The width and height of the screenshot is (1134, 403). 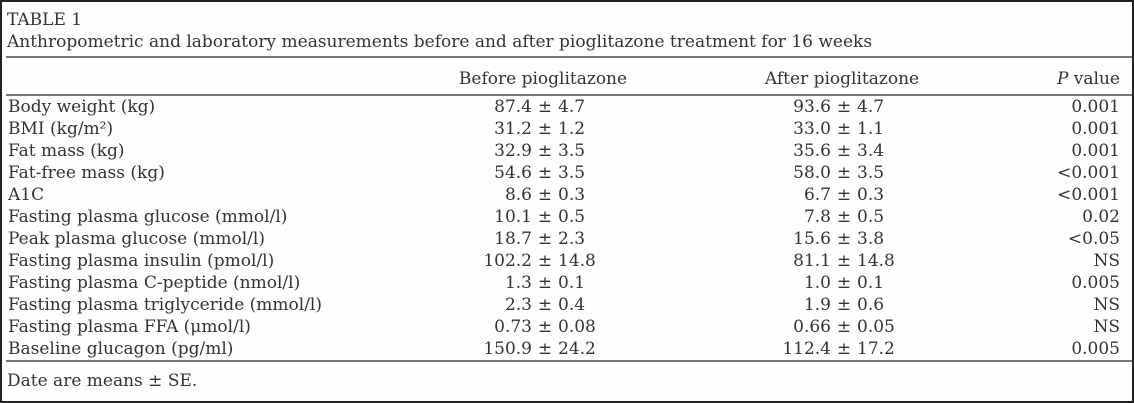 What do you see at coordinates (154, 283) in the screenshot?
I see `row-label: Fasting plasma C-peptide (nmol/l)` at bounding box center [154, 283].